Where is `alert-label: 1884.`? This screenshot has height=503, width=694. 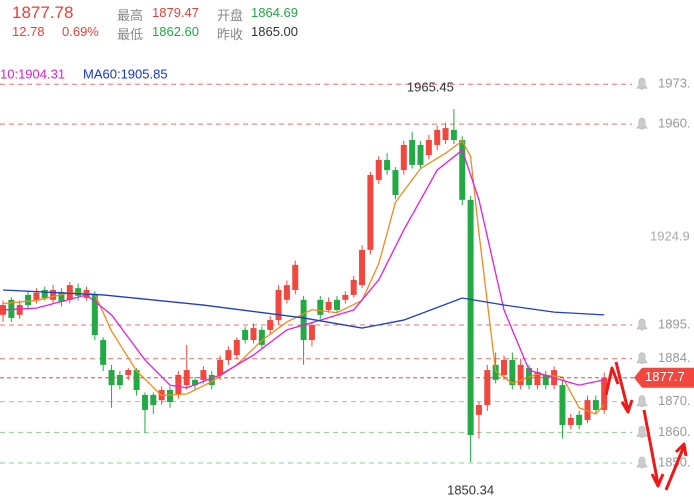
alert-label: 1884. is located at coordinates (674, 357).